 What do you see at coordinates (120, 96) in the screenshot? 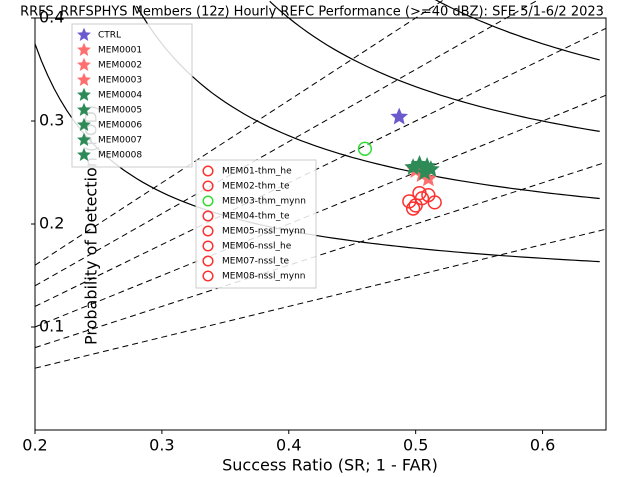
I see `legend-label: MEM0004` at bounding box center [120, 96].